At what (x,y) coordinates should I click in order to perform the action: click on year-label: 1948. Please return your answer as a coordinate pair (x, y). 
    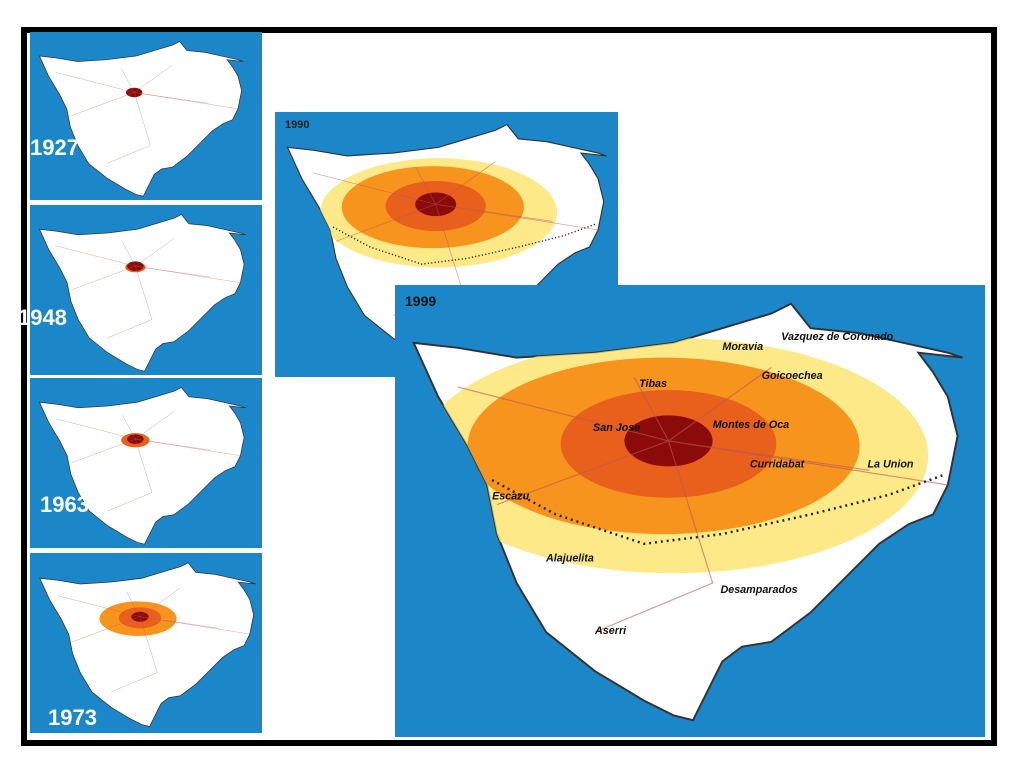
    Looking at the image, I should click on (42, 317).